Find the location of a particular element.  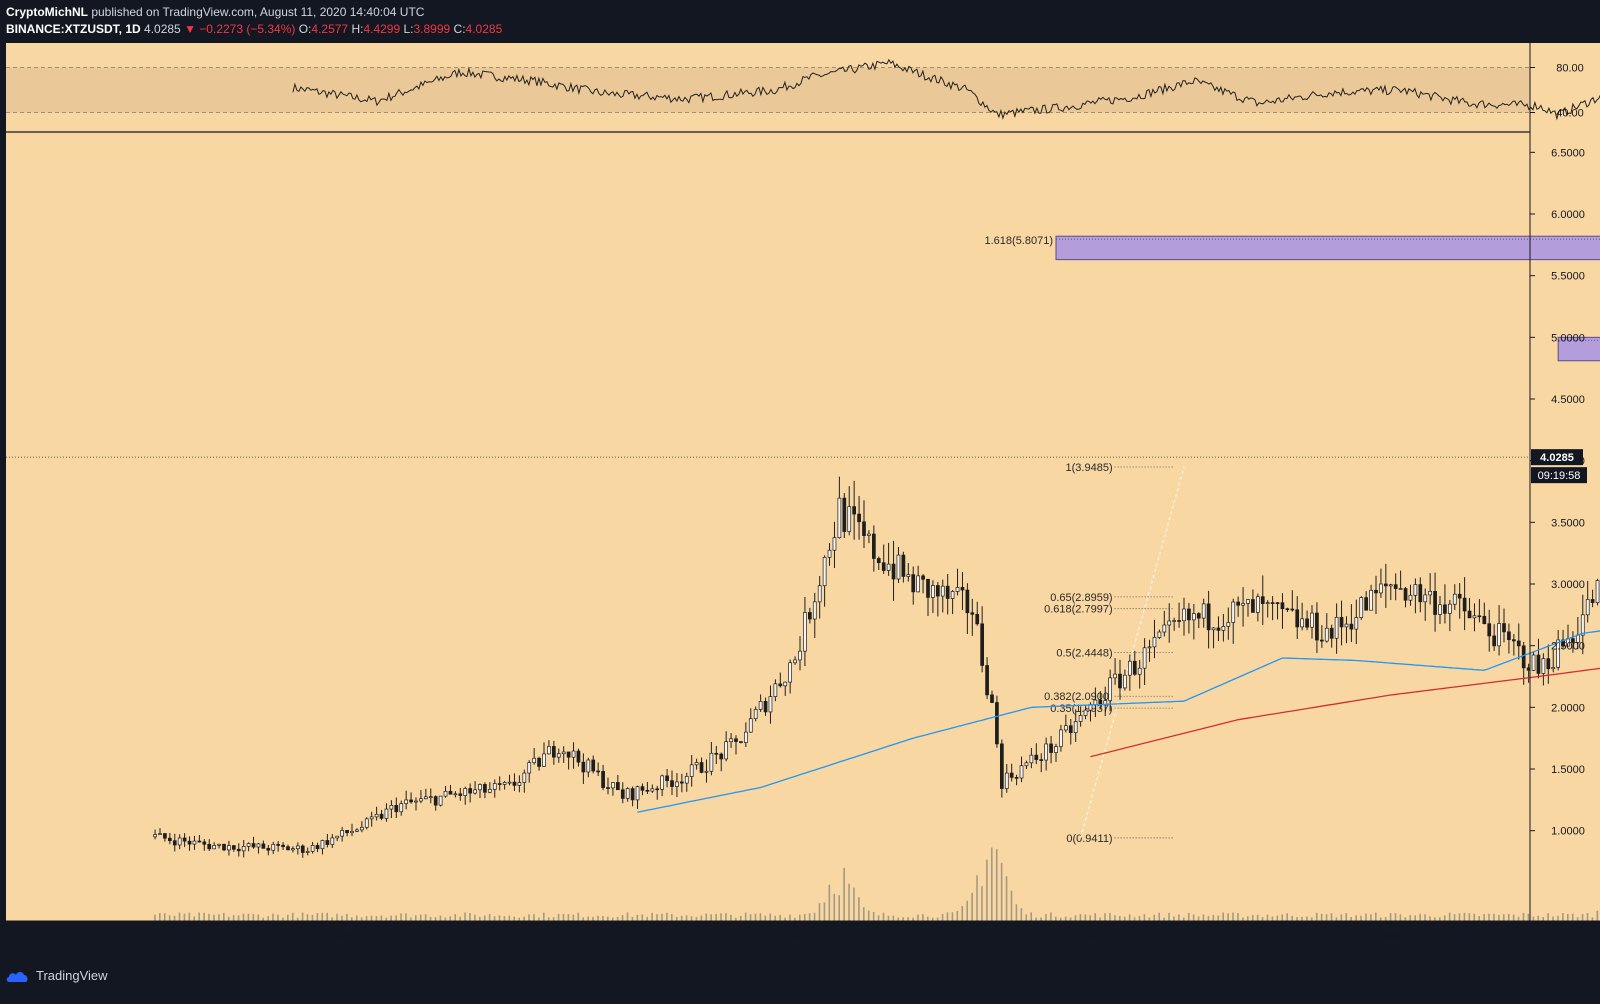

tradingview-cloud-icon is located at coordinates (17, 976).